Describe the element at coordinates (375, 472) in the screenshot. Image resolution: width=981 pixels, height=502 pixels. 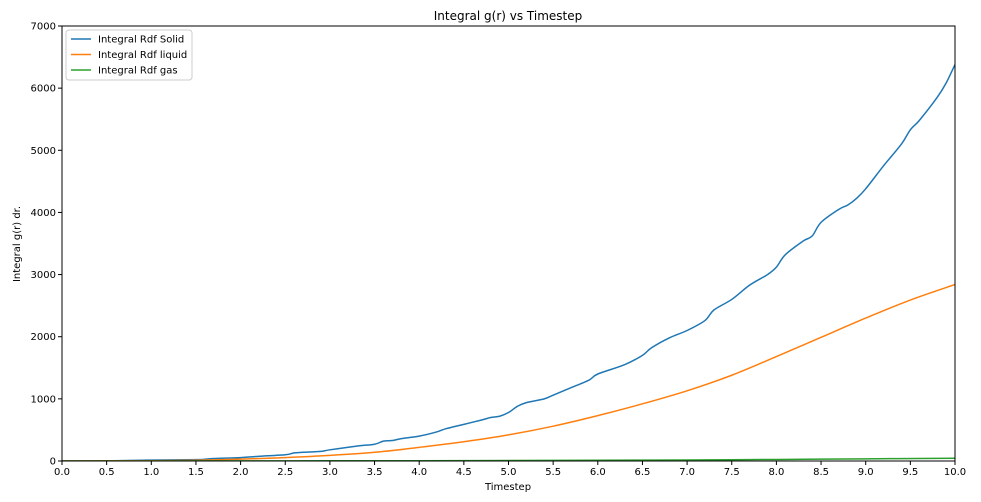
I see `x-tick-label: 3.5` at that location.